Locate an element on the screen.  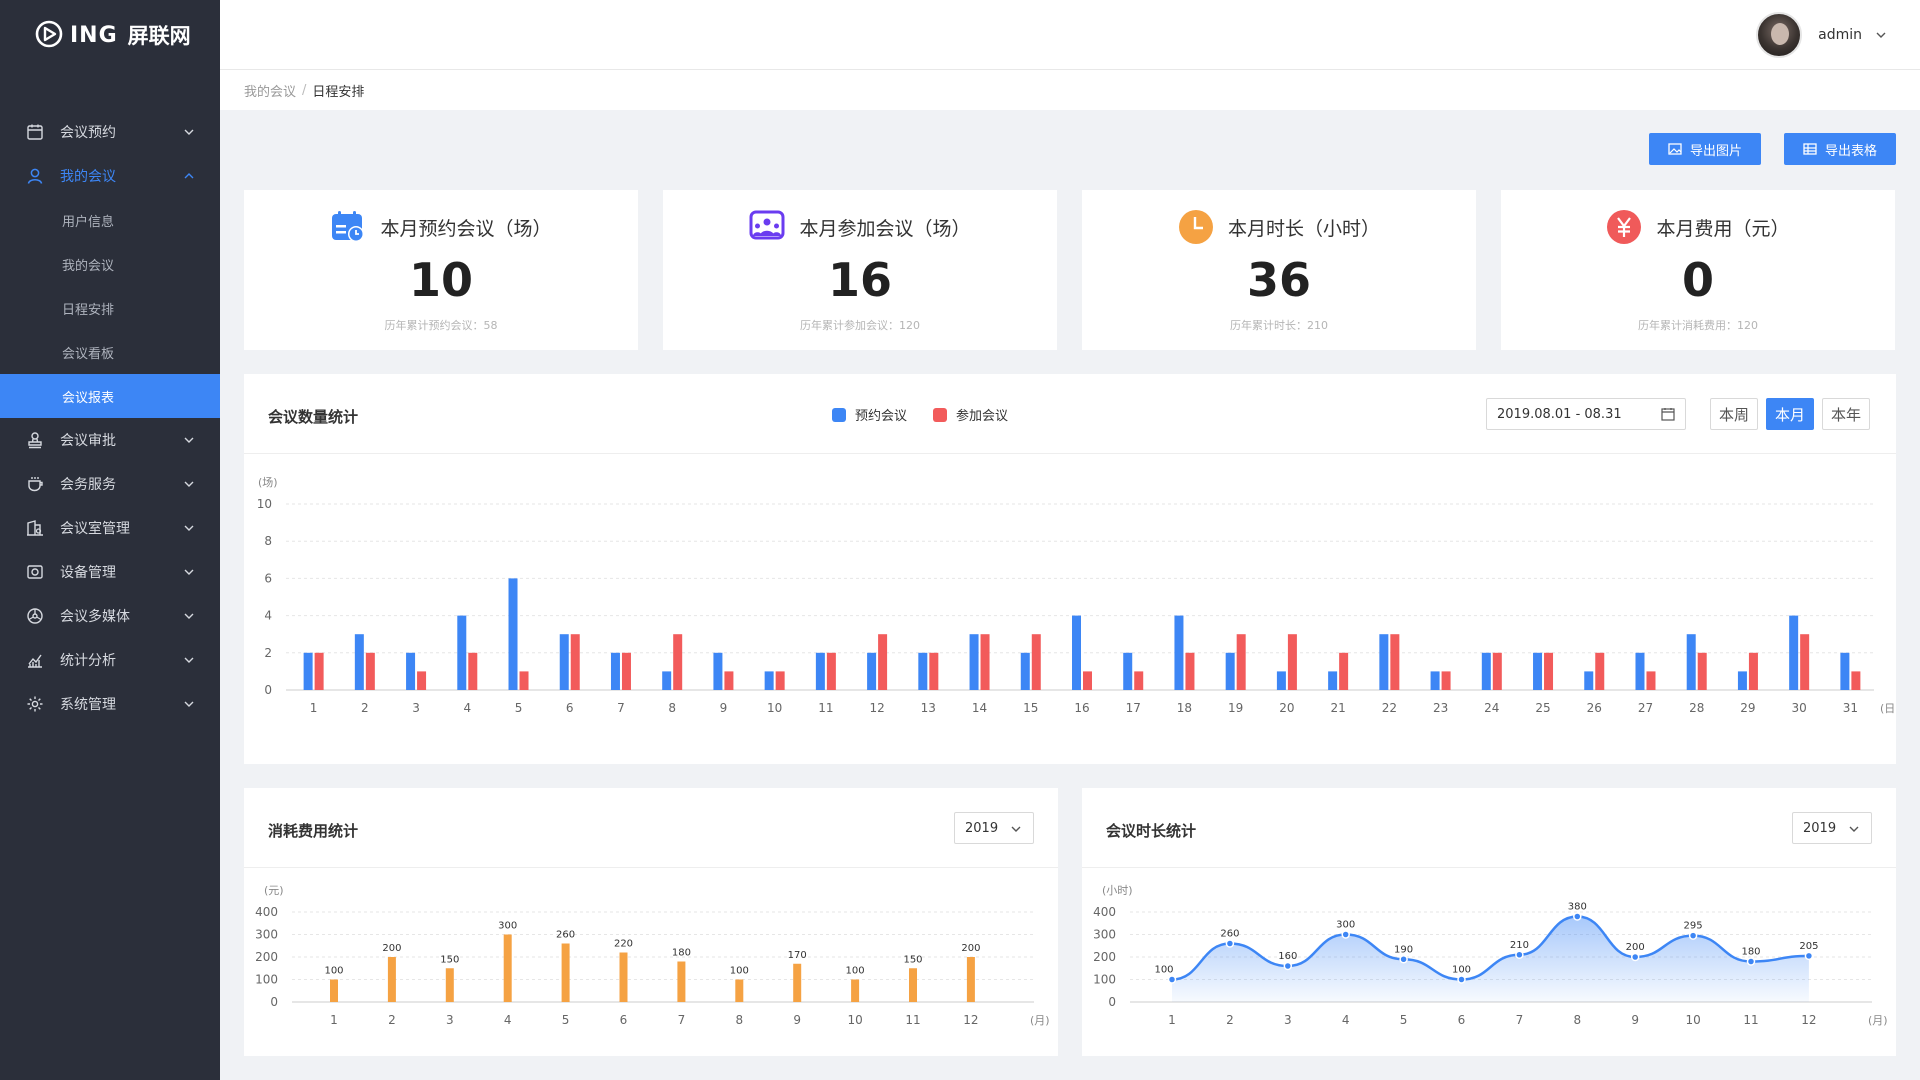
sidebar-item-label: 会议预约 is located at coordinates (88, 133).